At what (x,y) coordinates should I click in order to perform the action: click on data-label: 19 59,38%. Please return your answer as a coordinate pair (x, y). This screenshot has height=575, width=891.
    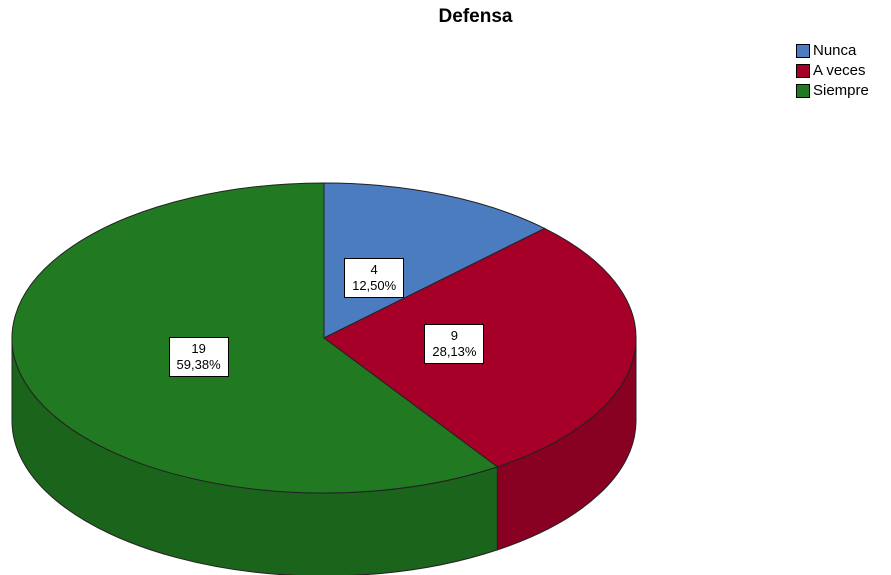
    Looking at the image, I should click on (198, 356).